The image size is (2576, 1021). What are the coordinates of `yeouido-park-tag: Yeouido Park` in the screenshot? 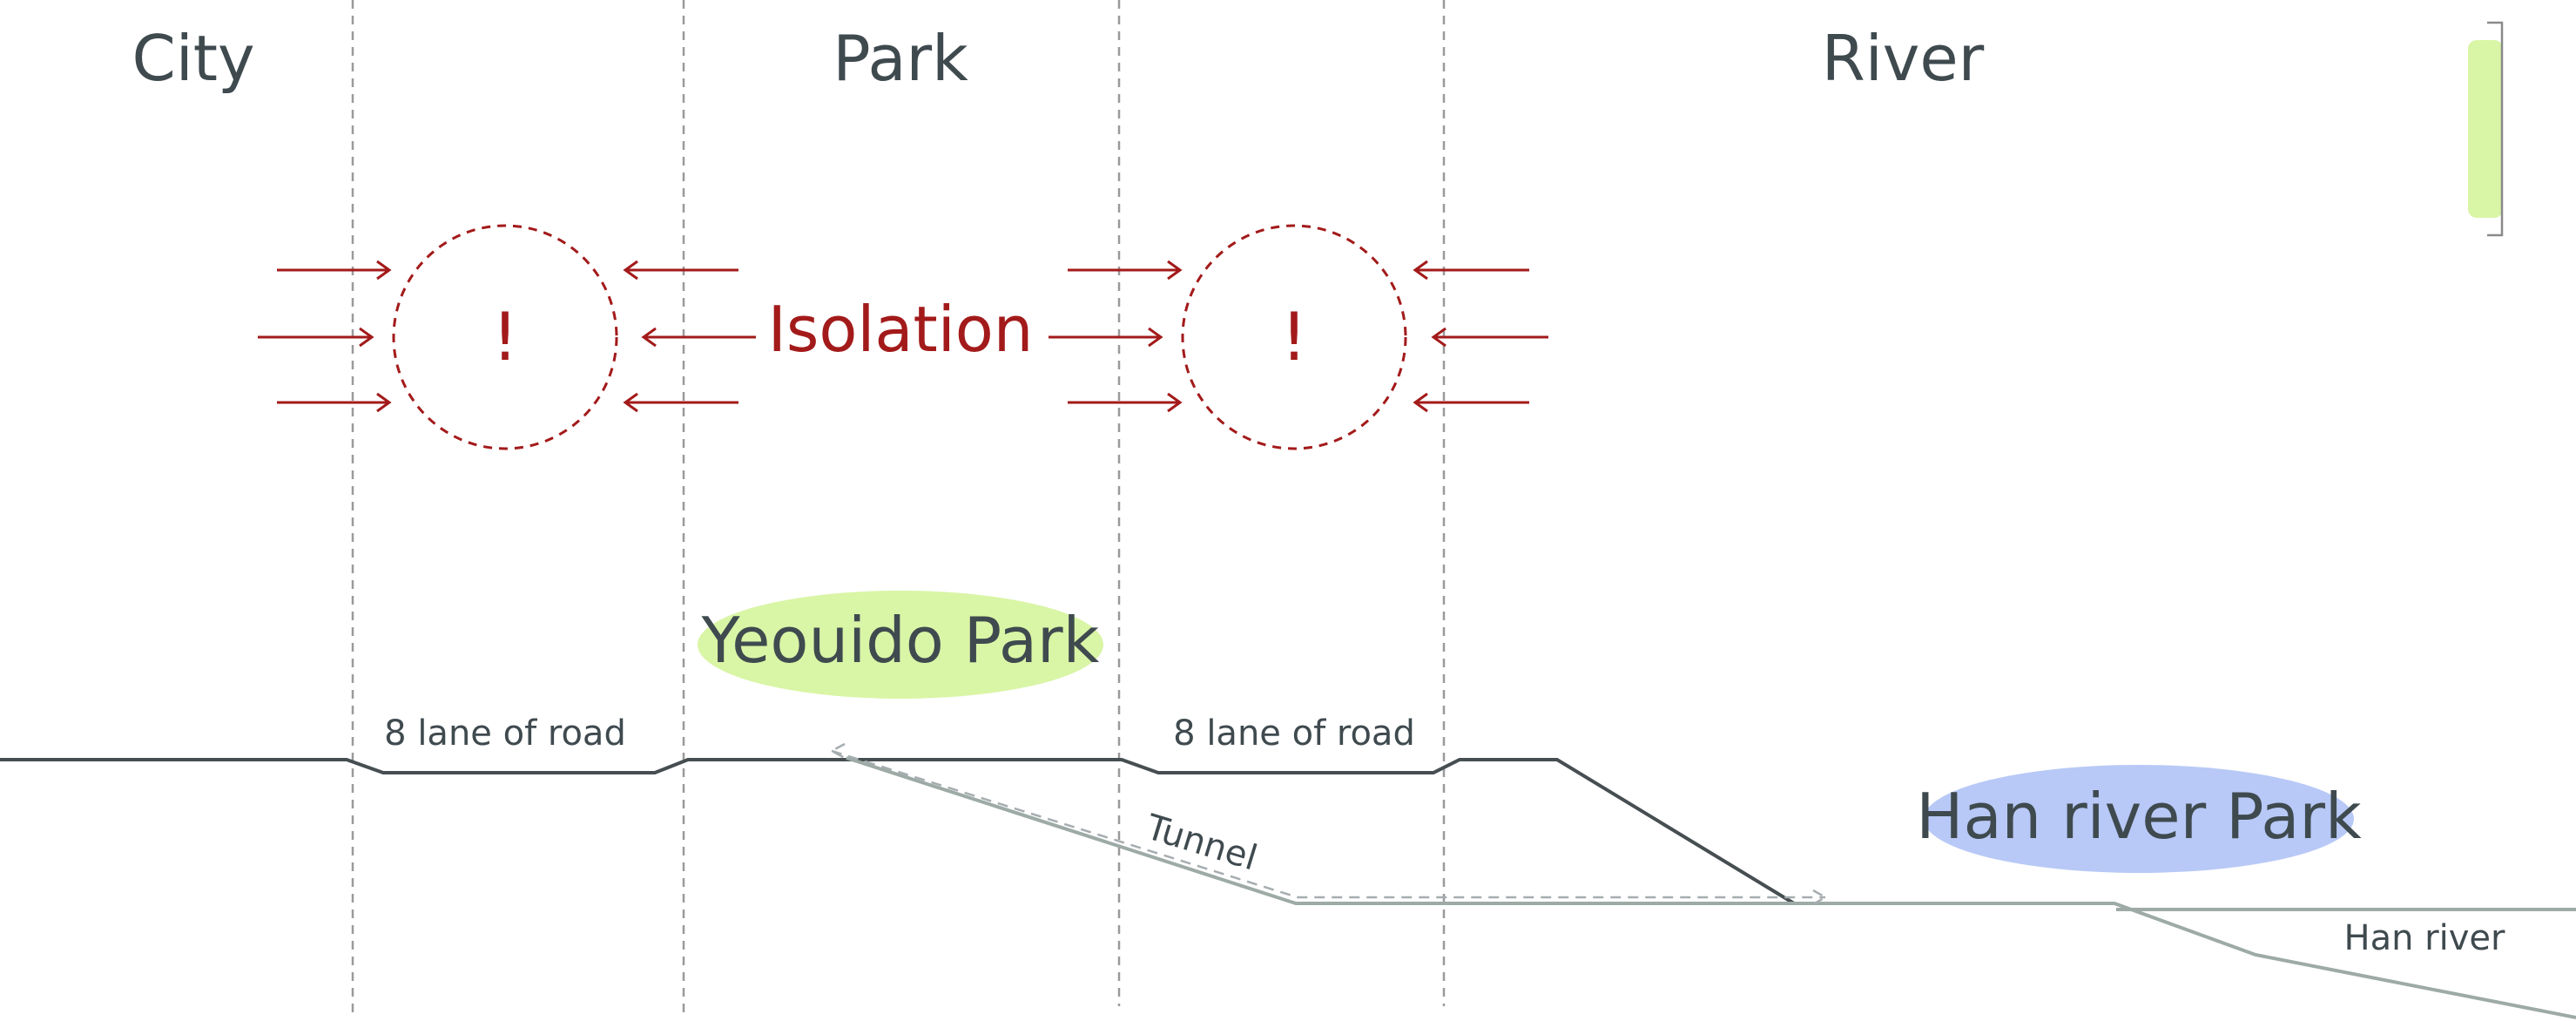 It's located at (900, 645).